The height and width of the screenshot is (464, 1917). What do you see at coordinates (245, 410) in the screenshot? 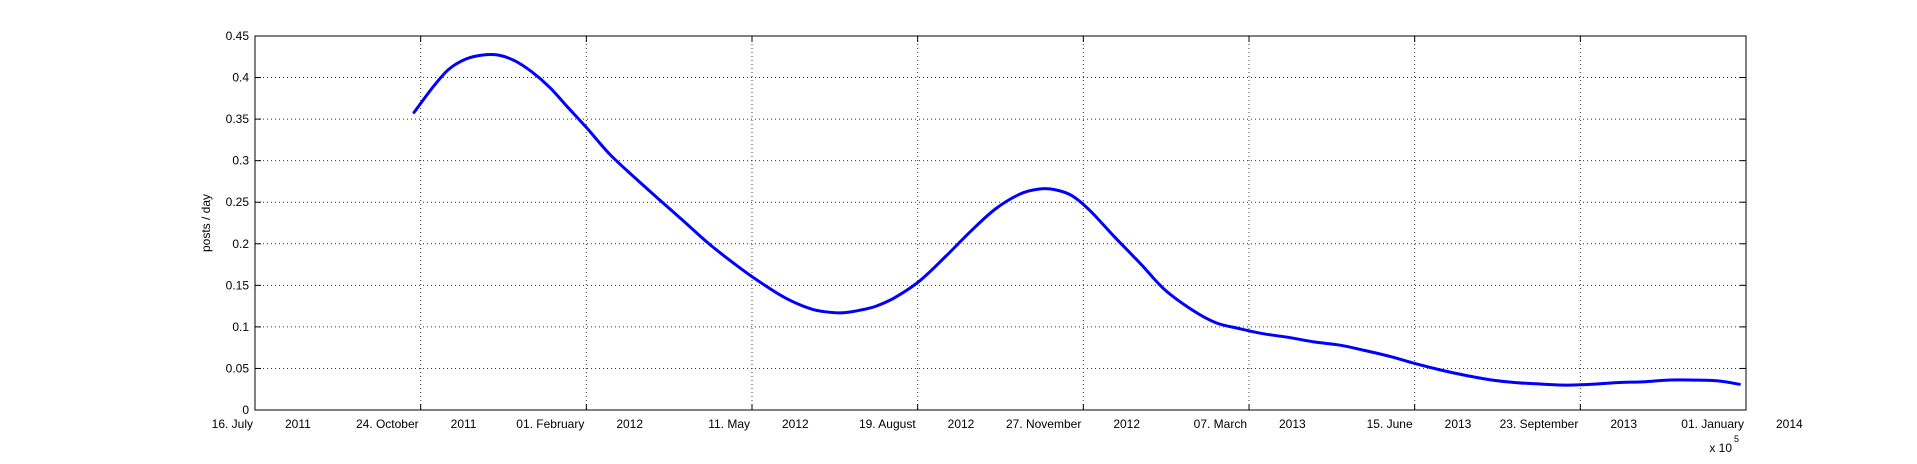
I see `y-tick-label: 0` at bounding box center [245, 410].